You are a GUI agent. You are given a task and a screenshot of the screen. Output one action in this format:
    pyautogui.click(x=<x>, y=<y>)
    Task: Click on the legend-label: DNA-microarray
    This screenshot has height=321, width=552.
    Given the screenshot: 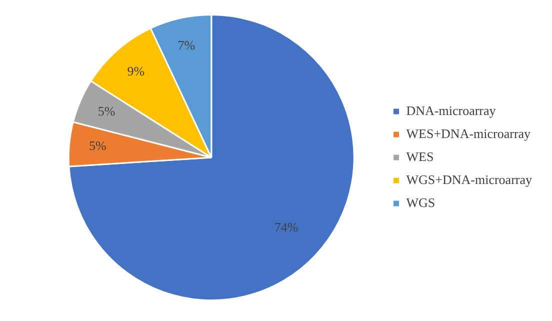 What is the action you would take?
    pyautogui.click(x=451, y=110)
    